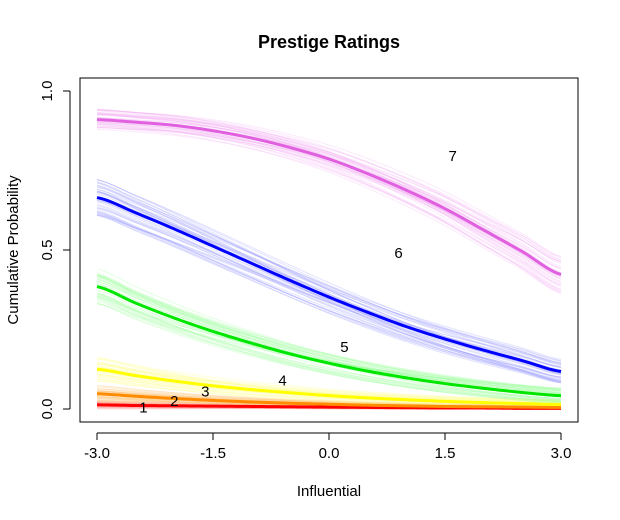 The width and height of the screenshot is (620, 520). Describe the element at coordinates (398, 253) in the screenshot. I see `curve-label-6: 6` at that location.